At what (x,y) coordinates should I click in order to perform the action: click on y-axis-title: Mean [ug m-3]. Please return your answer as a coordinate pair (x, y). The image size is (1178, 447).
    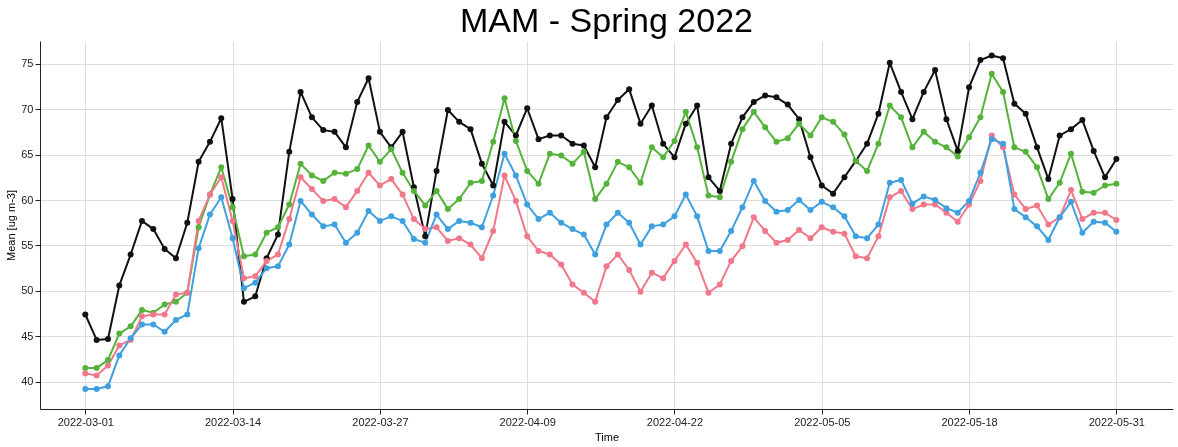
    Looking at the image, I should click on (11, 225).